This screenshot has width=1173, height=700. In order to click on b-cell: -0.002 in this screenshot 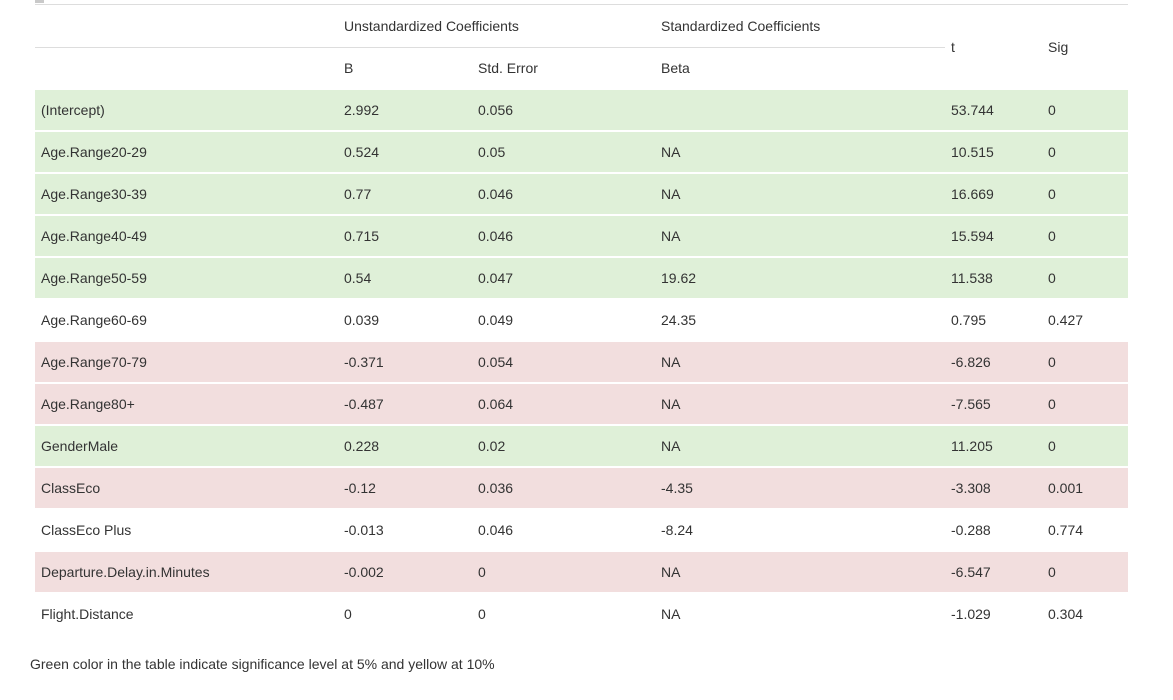, I will do `click(405, 571)`.